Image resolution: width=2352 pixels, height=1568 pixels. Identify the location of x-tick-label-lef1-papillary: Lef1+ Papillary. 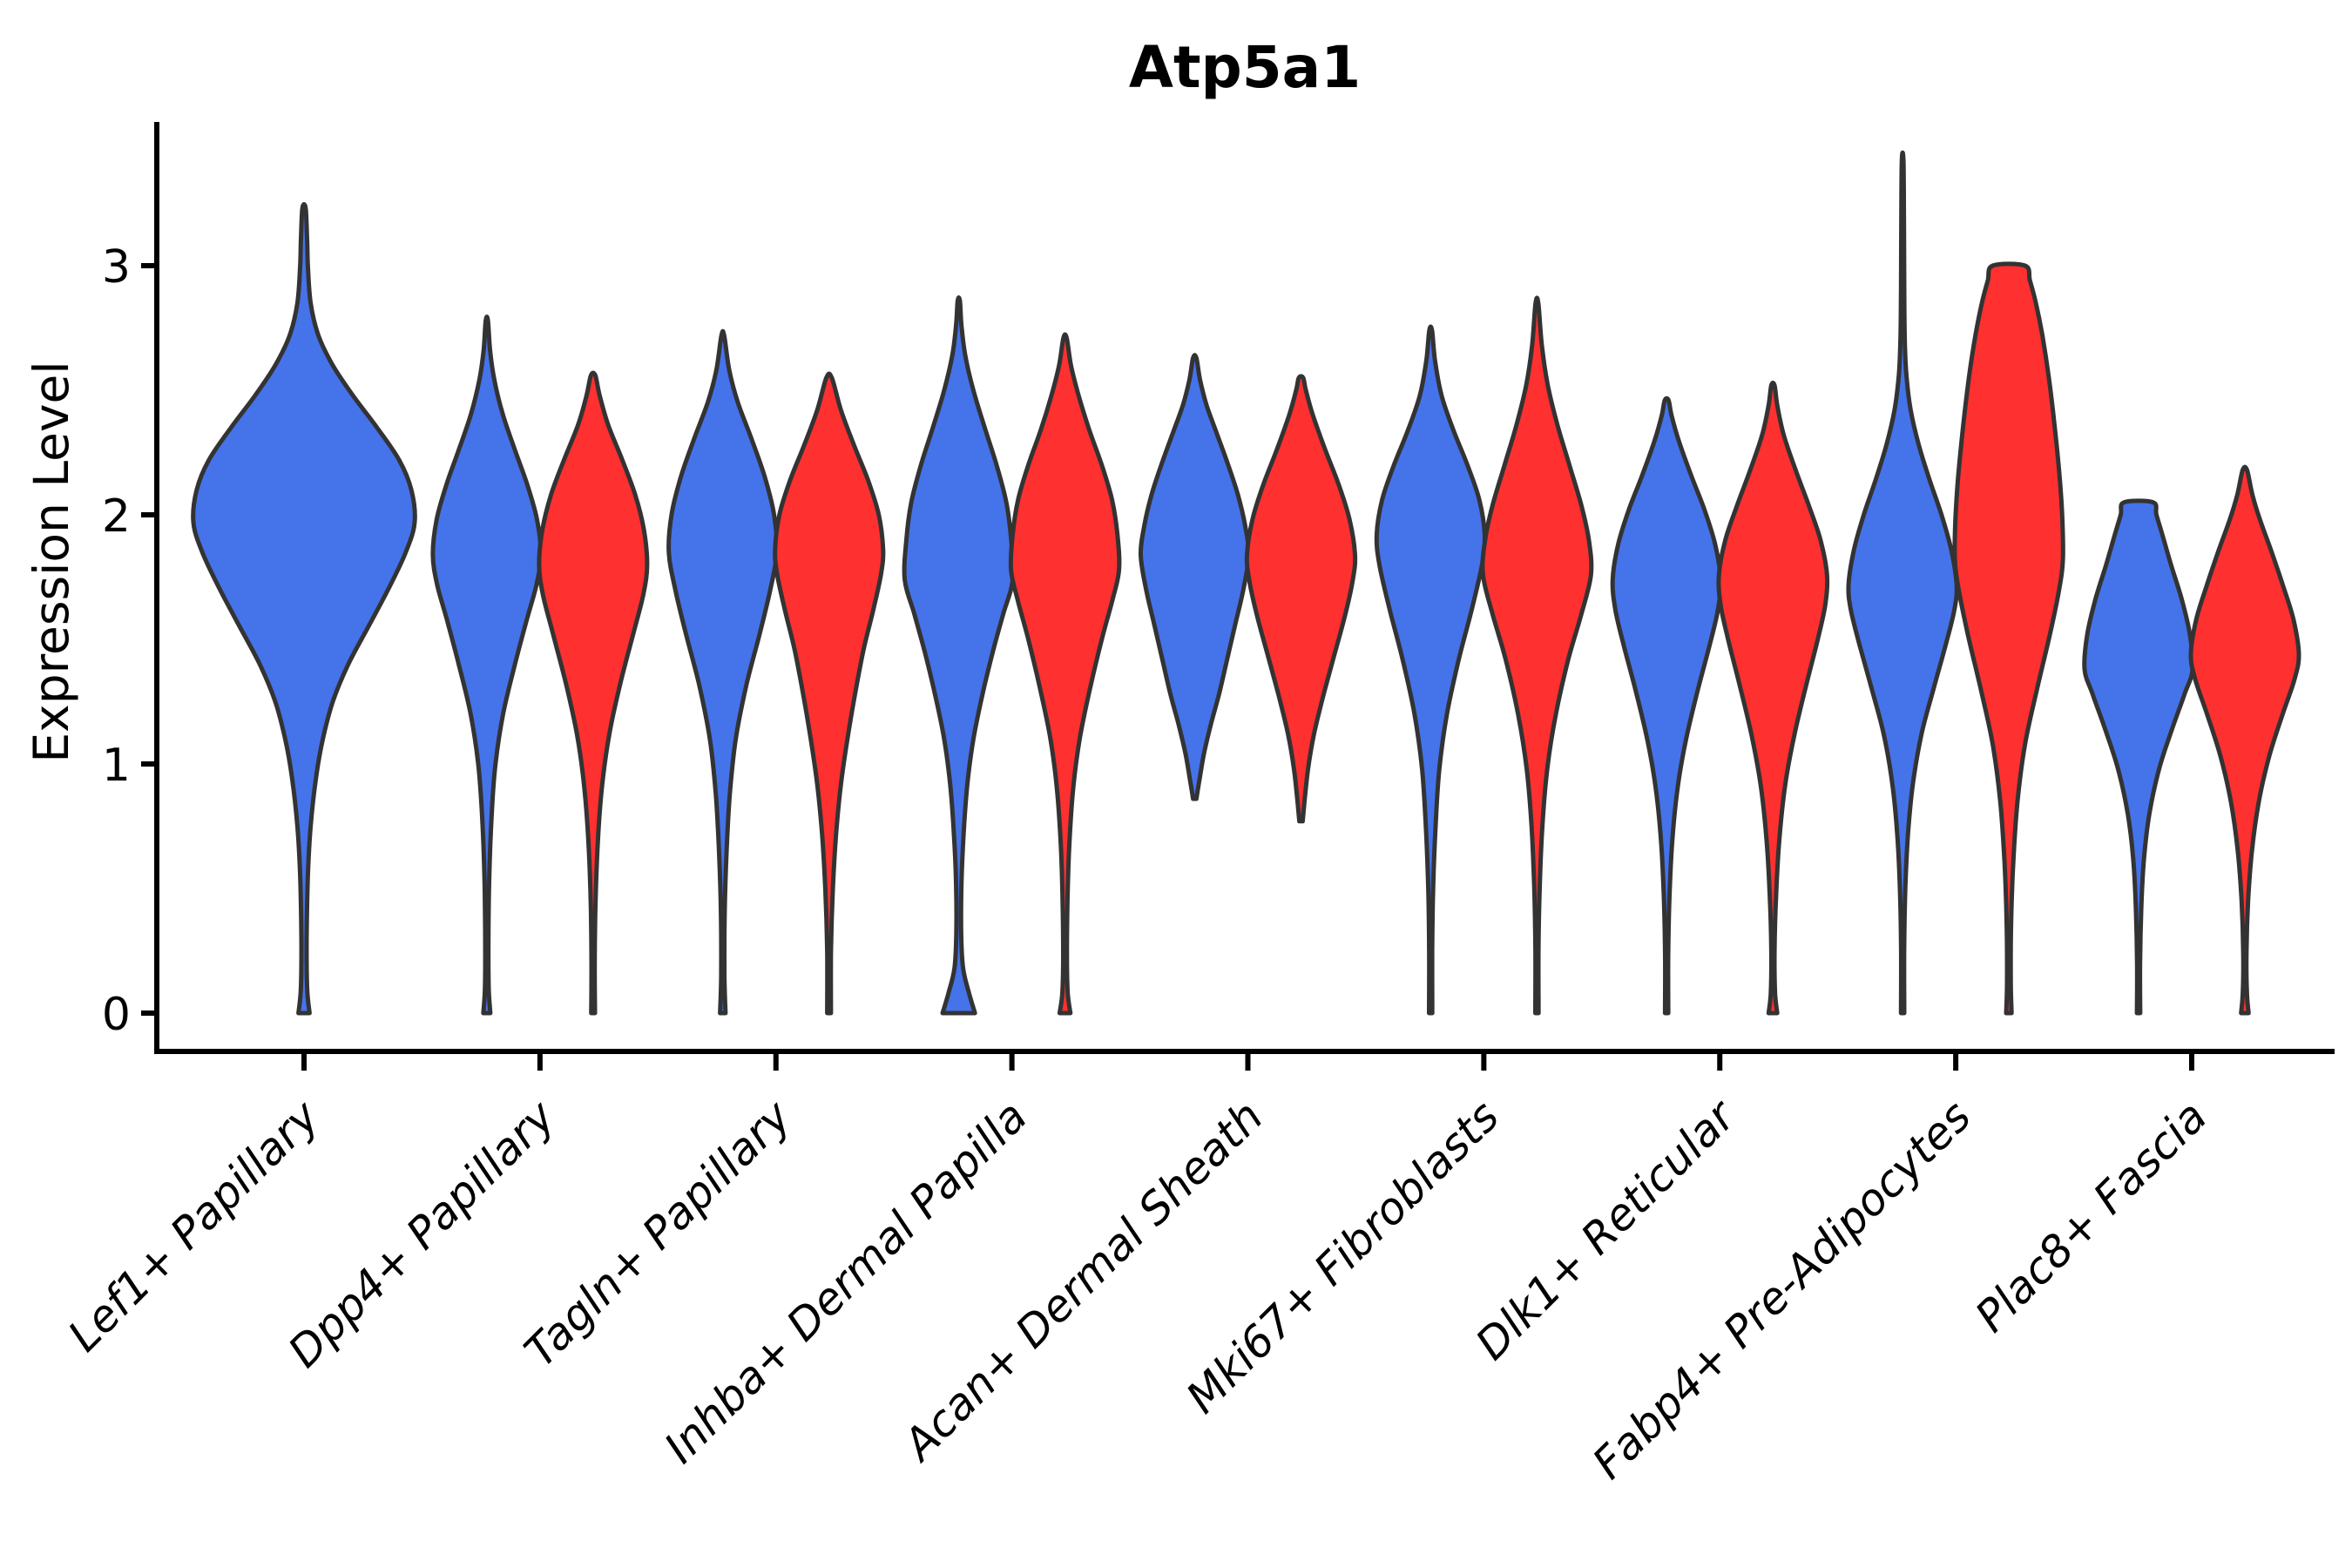
(193, 1225).